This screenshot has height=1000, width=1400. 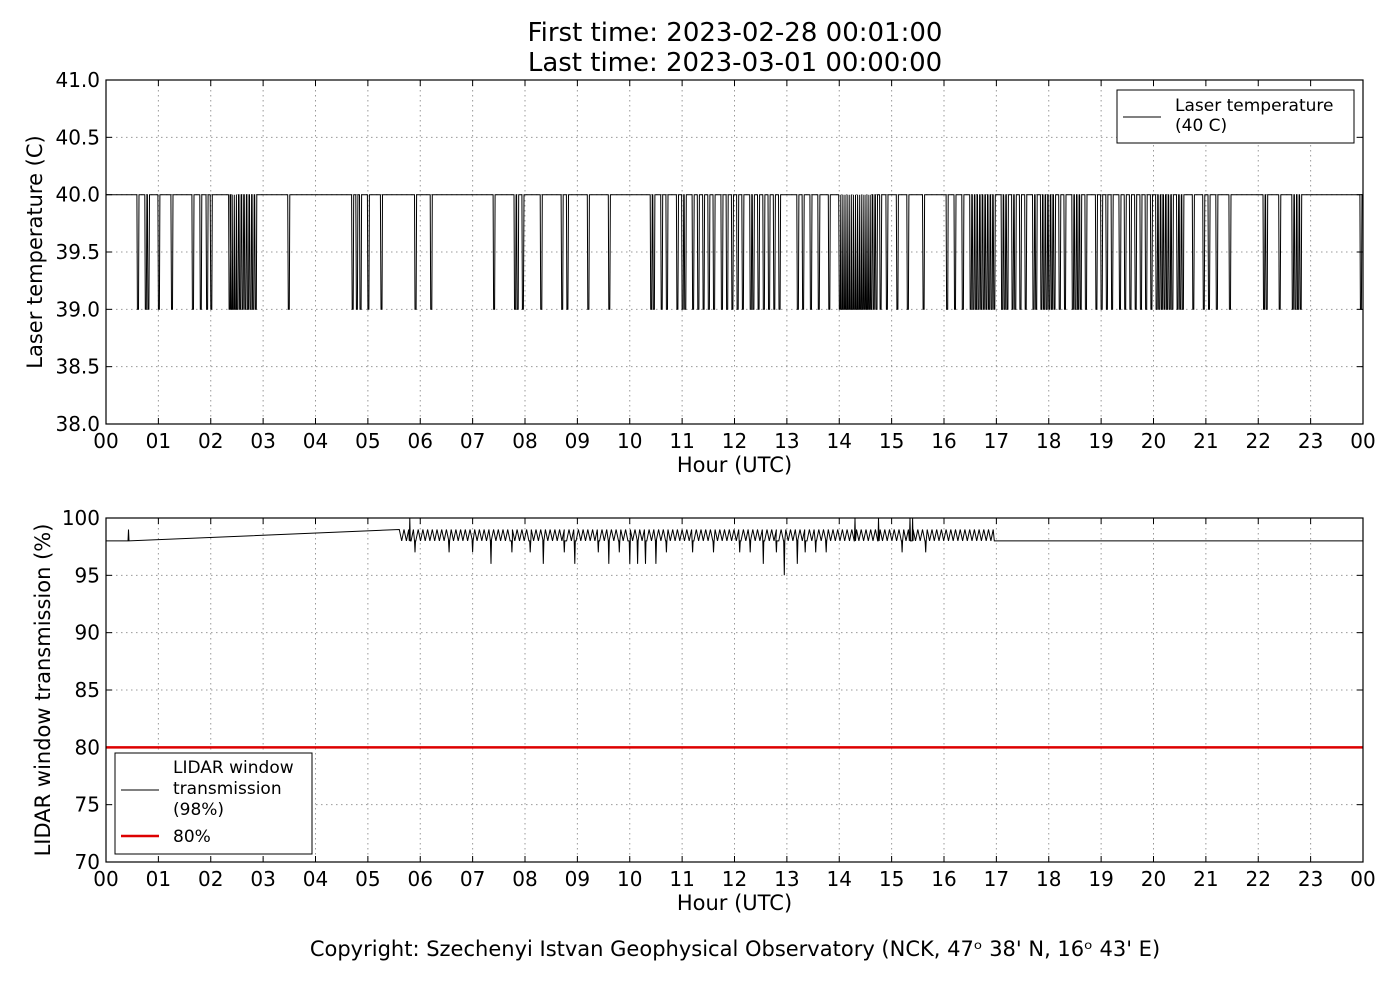 I want to click on legend-label-laser: Laser temperature, so click(x=1254, y=106).